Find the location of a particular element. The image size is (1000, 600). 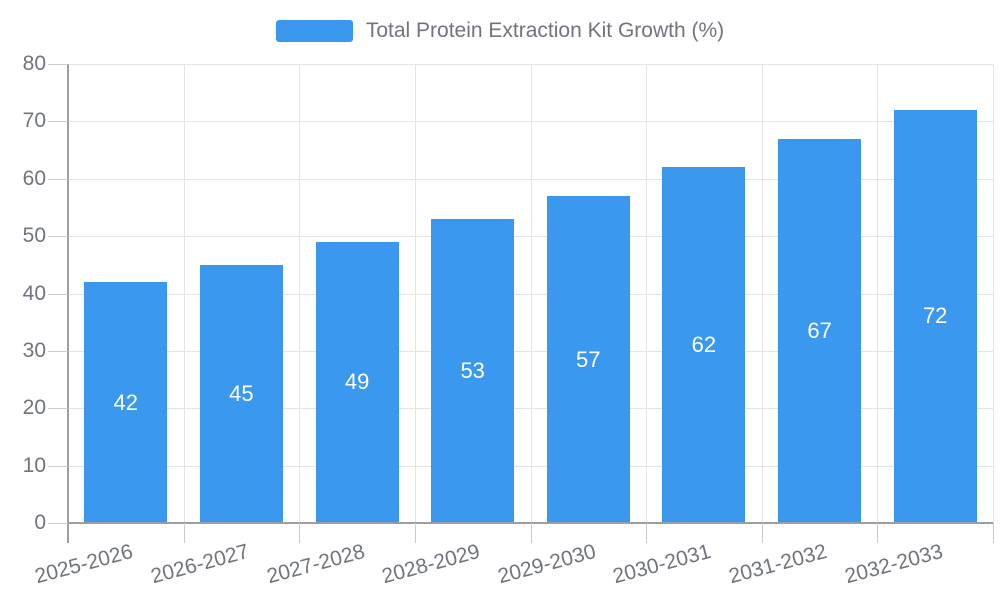

y-axis-label: 80 is located at coordinates (34, 63).